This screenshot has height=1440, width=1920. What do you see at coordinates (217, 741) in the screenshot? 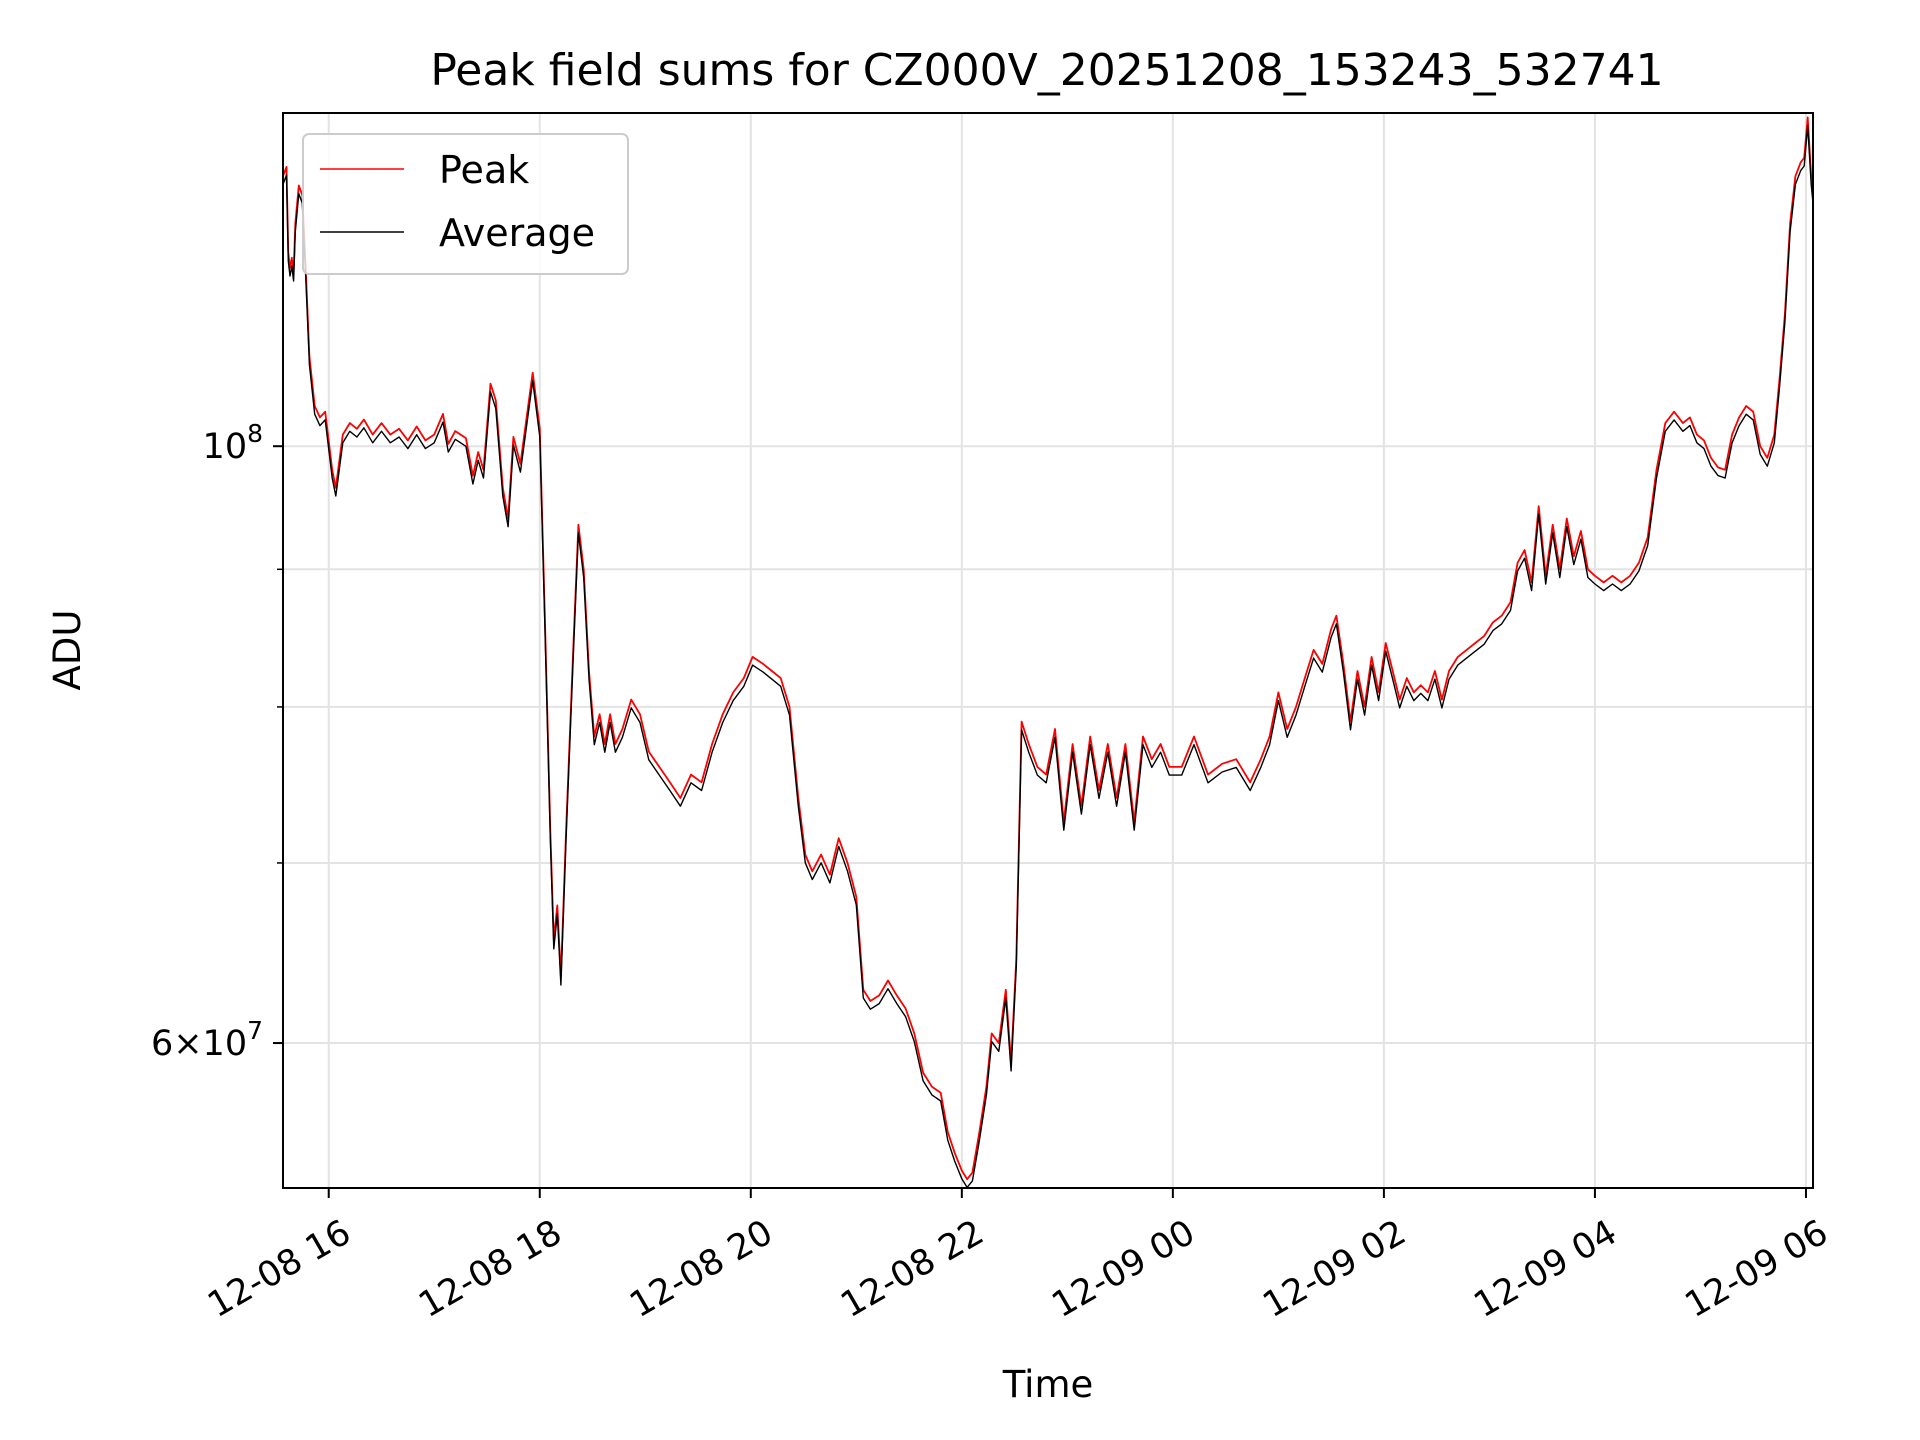
I see `y-axis-ticks: 108 6×107` at bounding box center [217, 741].